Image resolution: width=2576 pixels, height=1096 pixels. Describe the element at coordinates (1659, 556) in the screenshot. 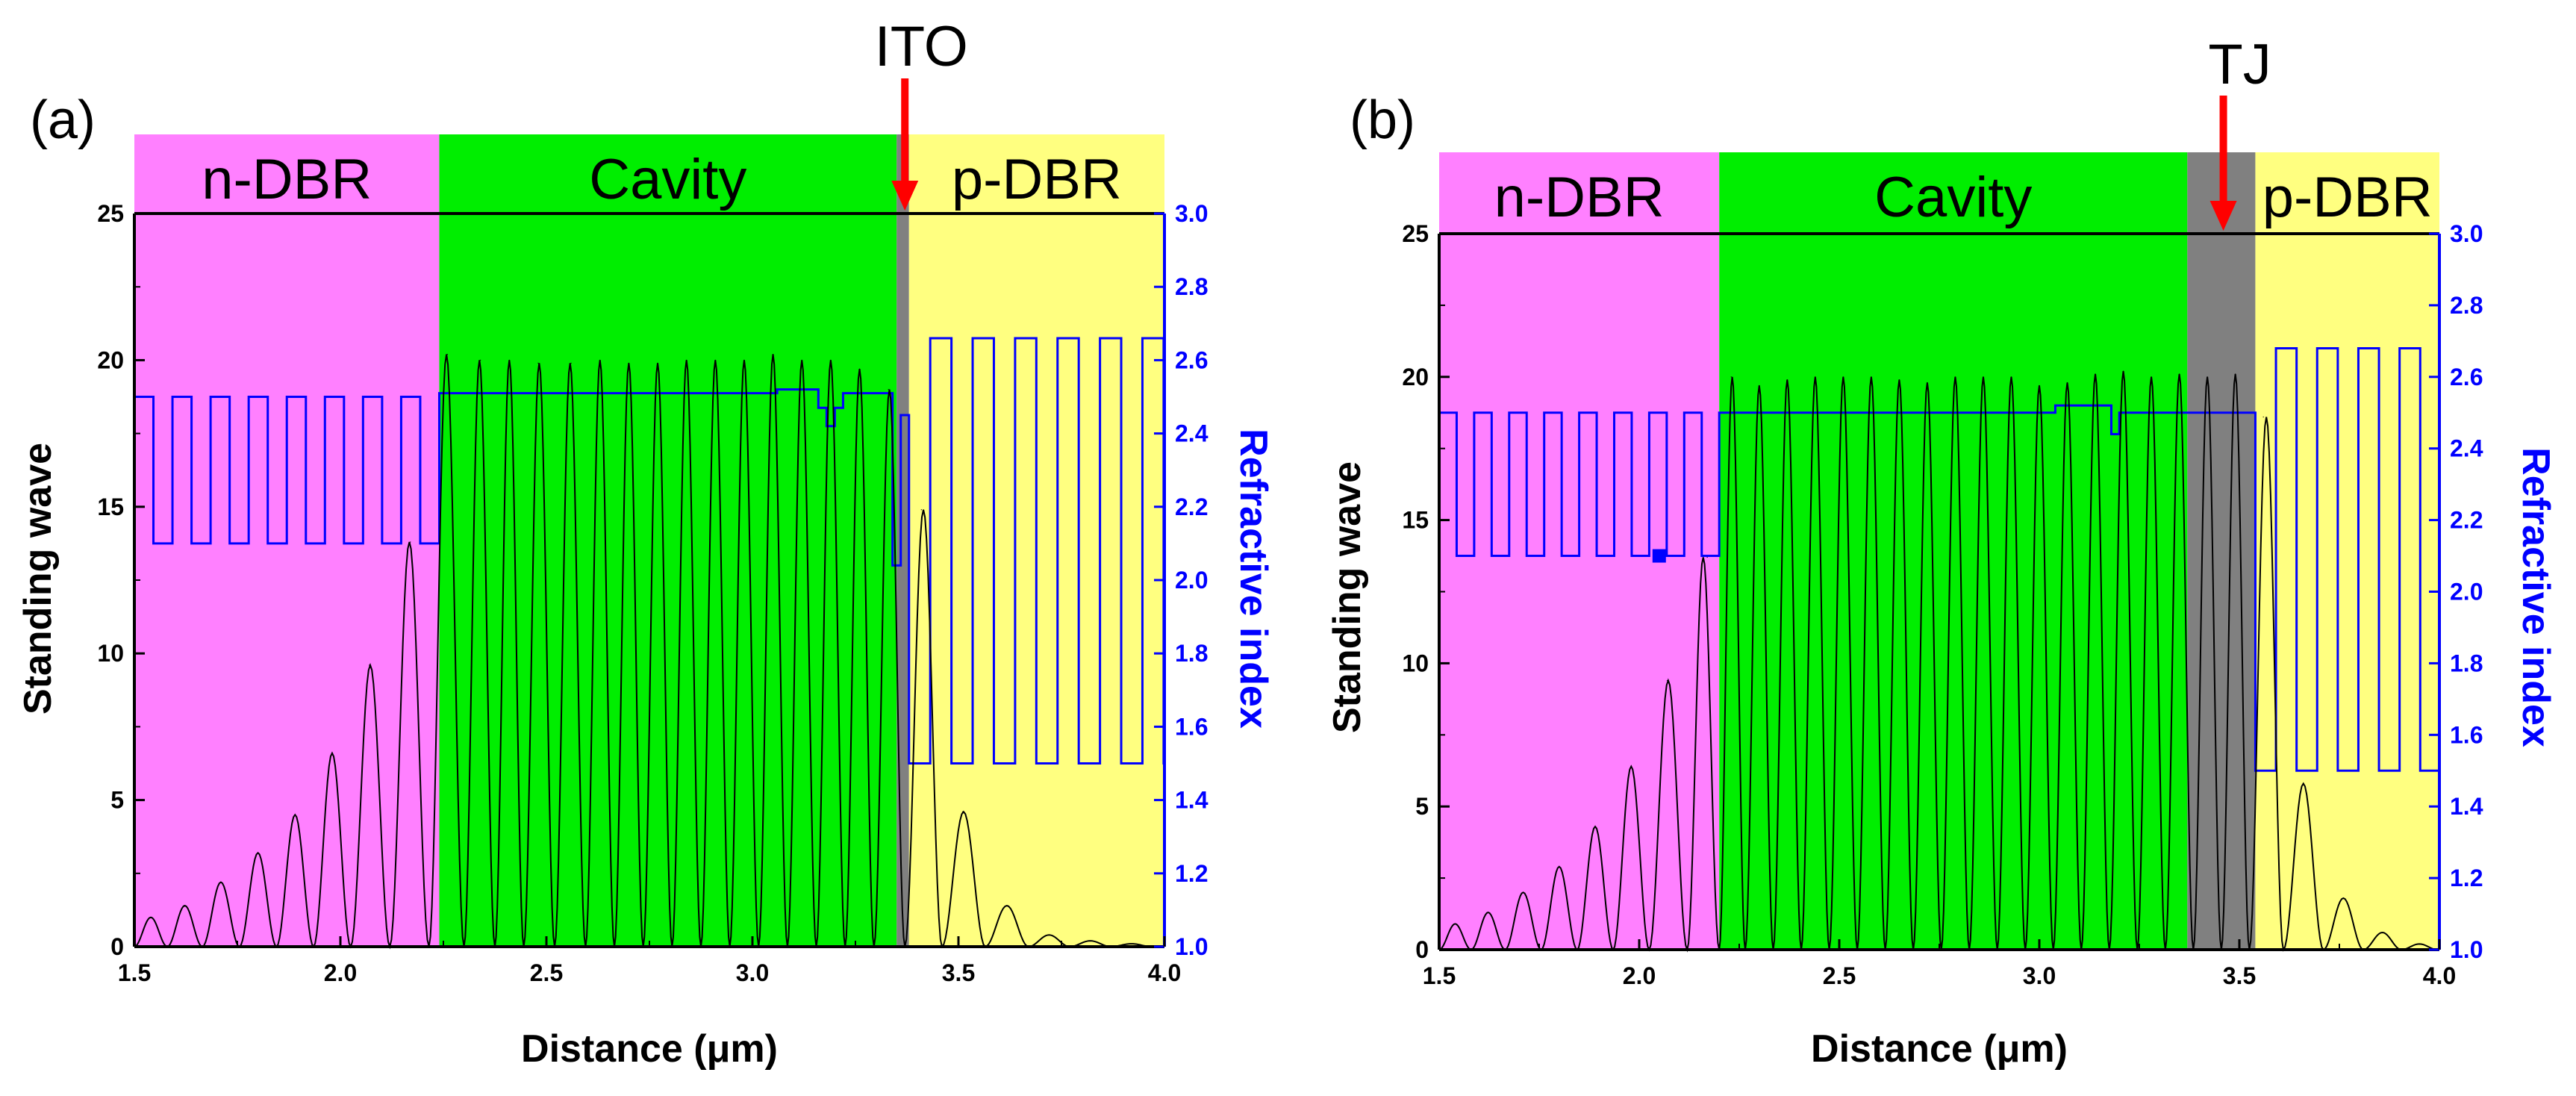

I see `refractive-index-point` at that location.